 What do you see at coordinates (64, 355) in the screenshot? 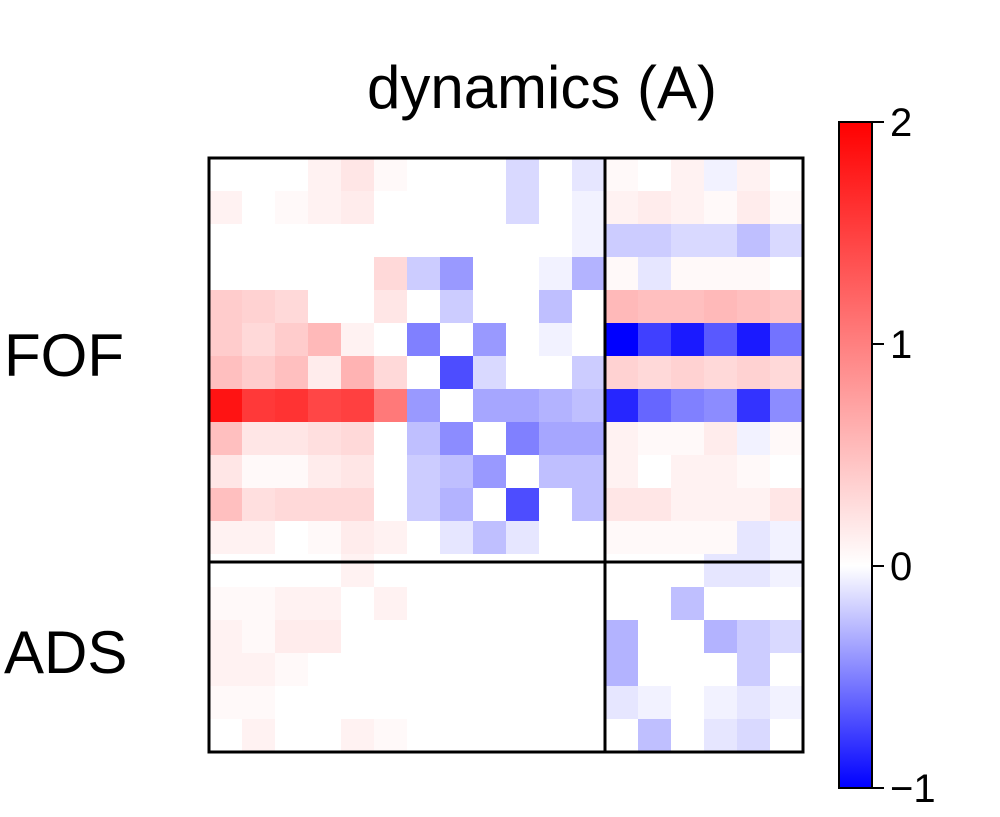
I see `row-group-label: FOF` at bounding box center [64, 355].